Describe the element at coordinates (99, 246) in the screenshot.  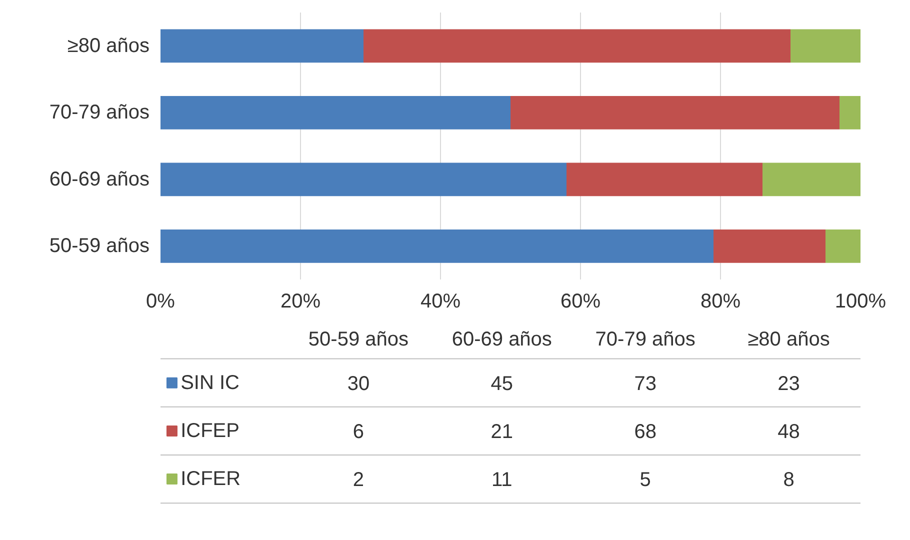
I see `y-tick-label: 50-59 años` at that location.